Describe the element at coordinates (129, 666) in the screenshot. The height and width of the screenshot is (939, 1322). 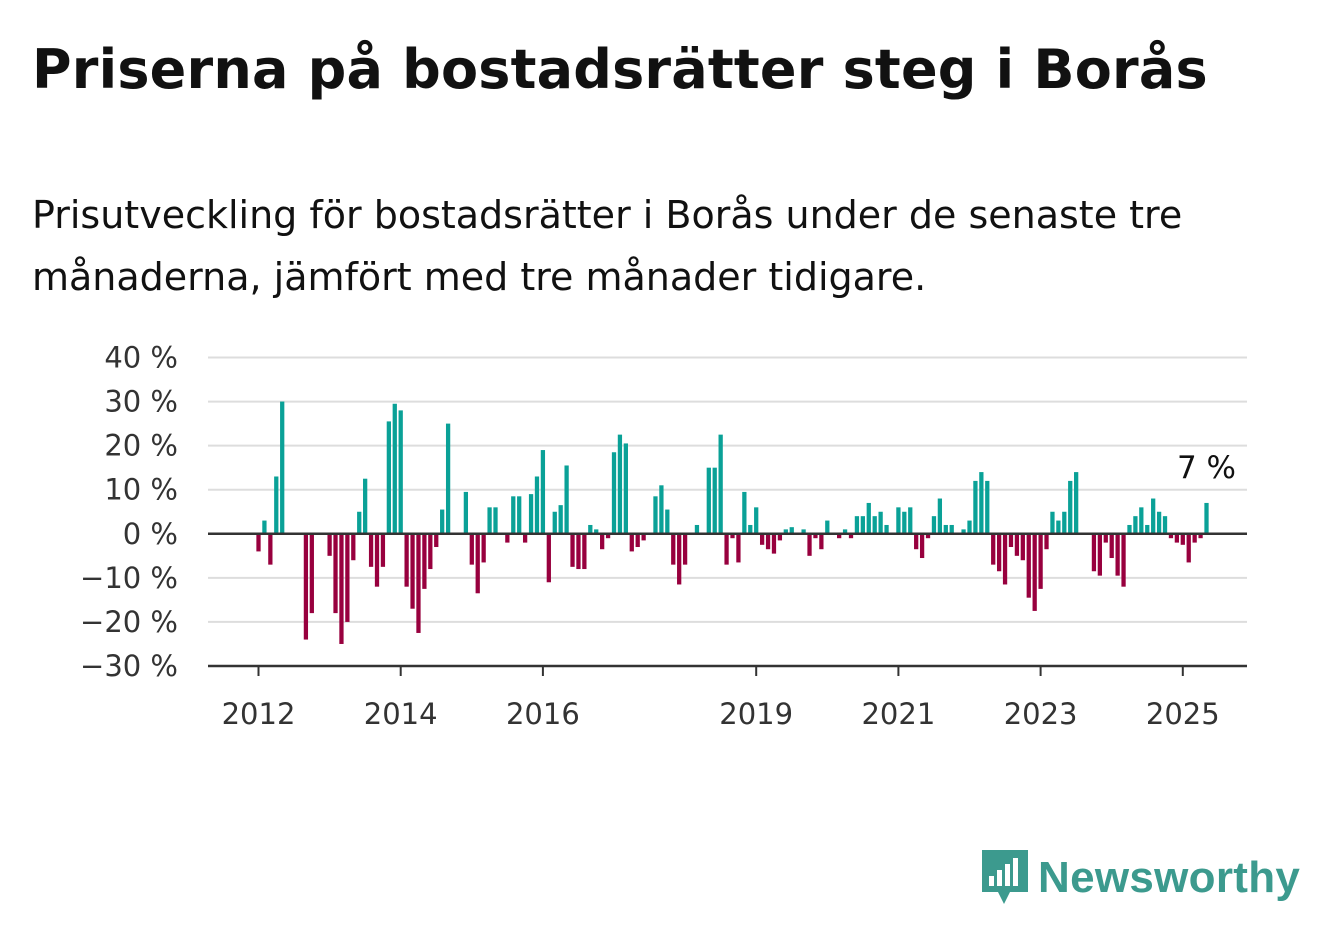
I see `y-tick-label: −30 %` at that location.